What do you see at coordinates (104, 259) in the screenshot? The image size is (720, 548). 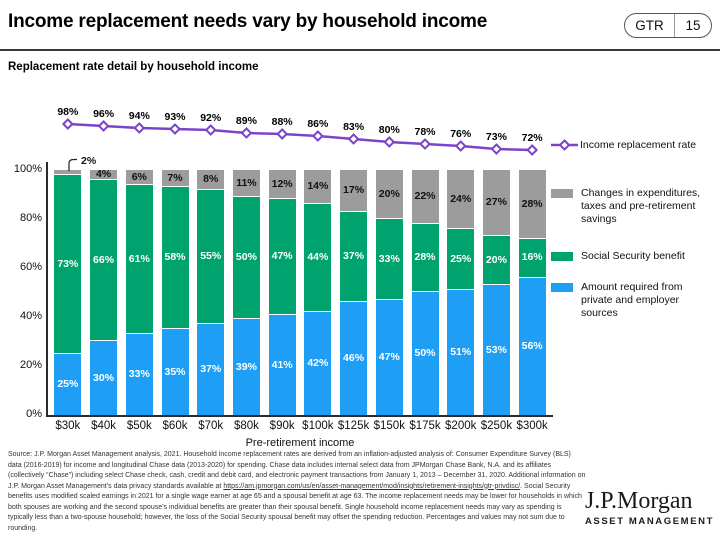 I see `bar-value-label: 66%` at bounding box center [104, 259].